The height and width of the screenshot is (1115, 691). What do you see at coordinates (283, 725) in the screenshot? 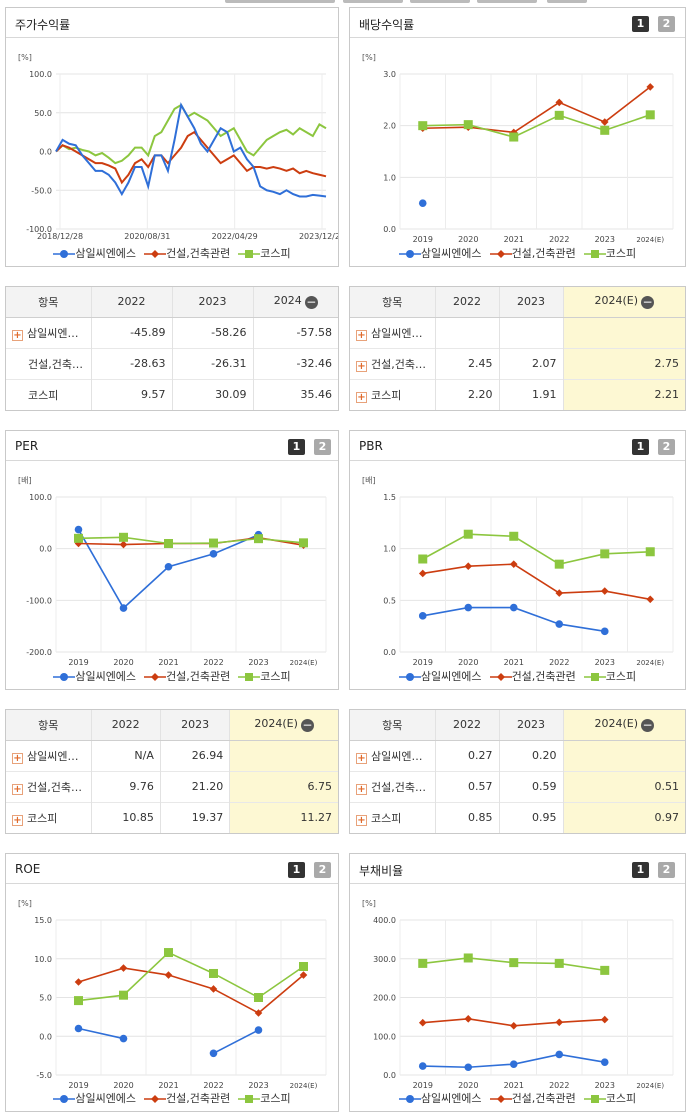
I see `column-header-year: 2024(E) −` at bounding box center [283, 725].